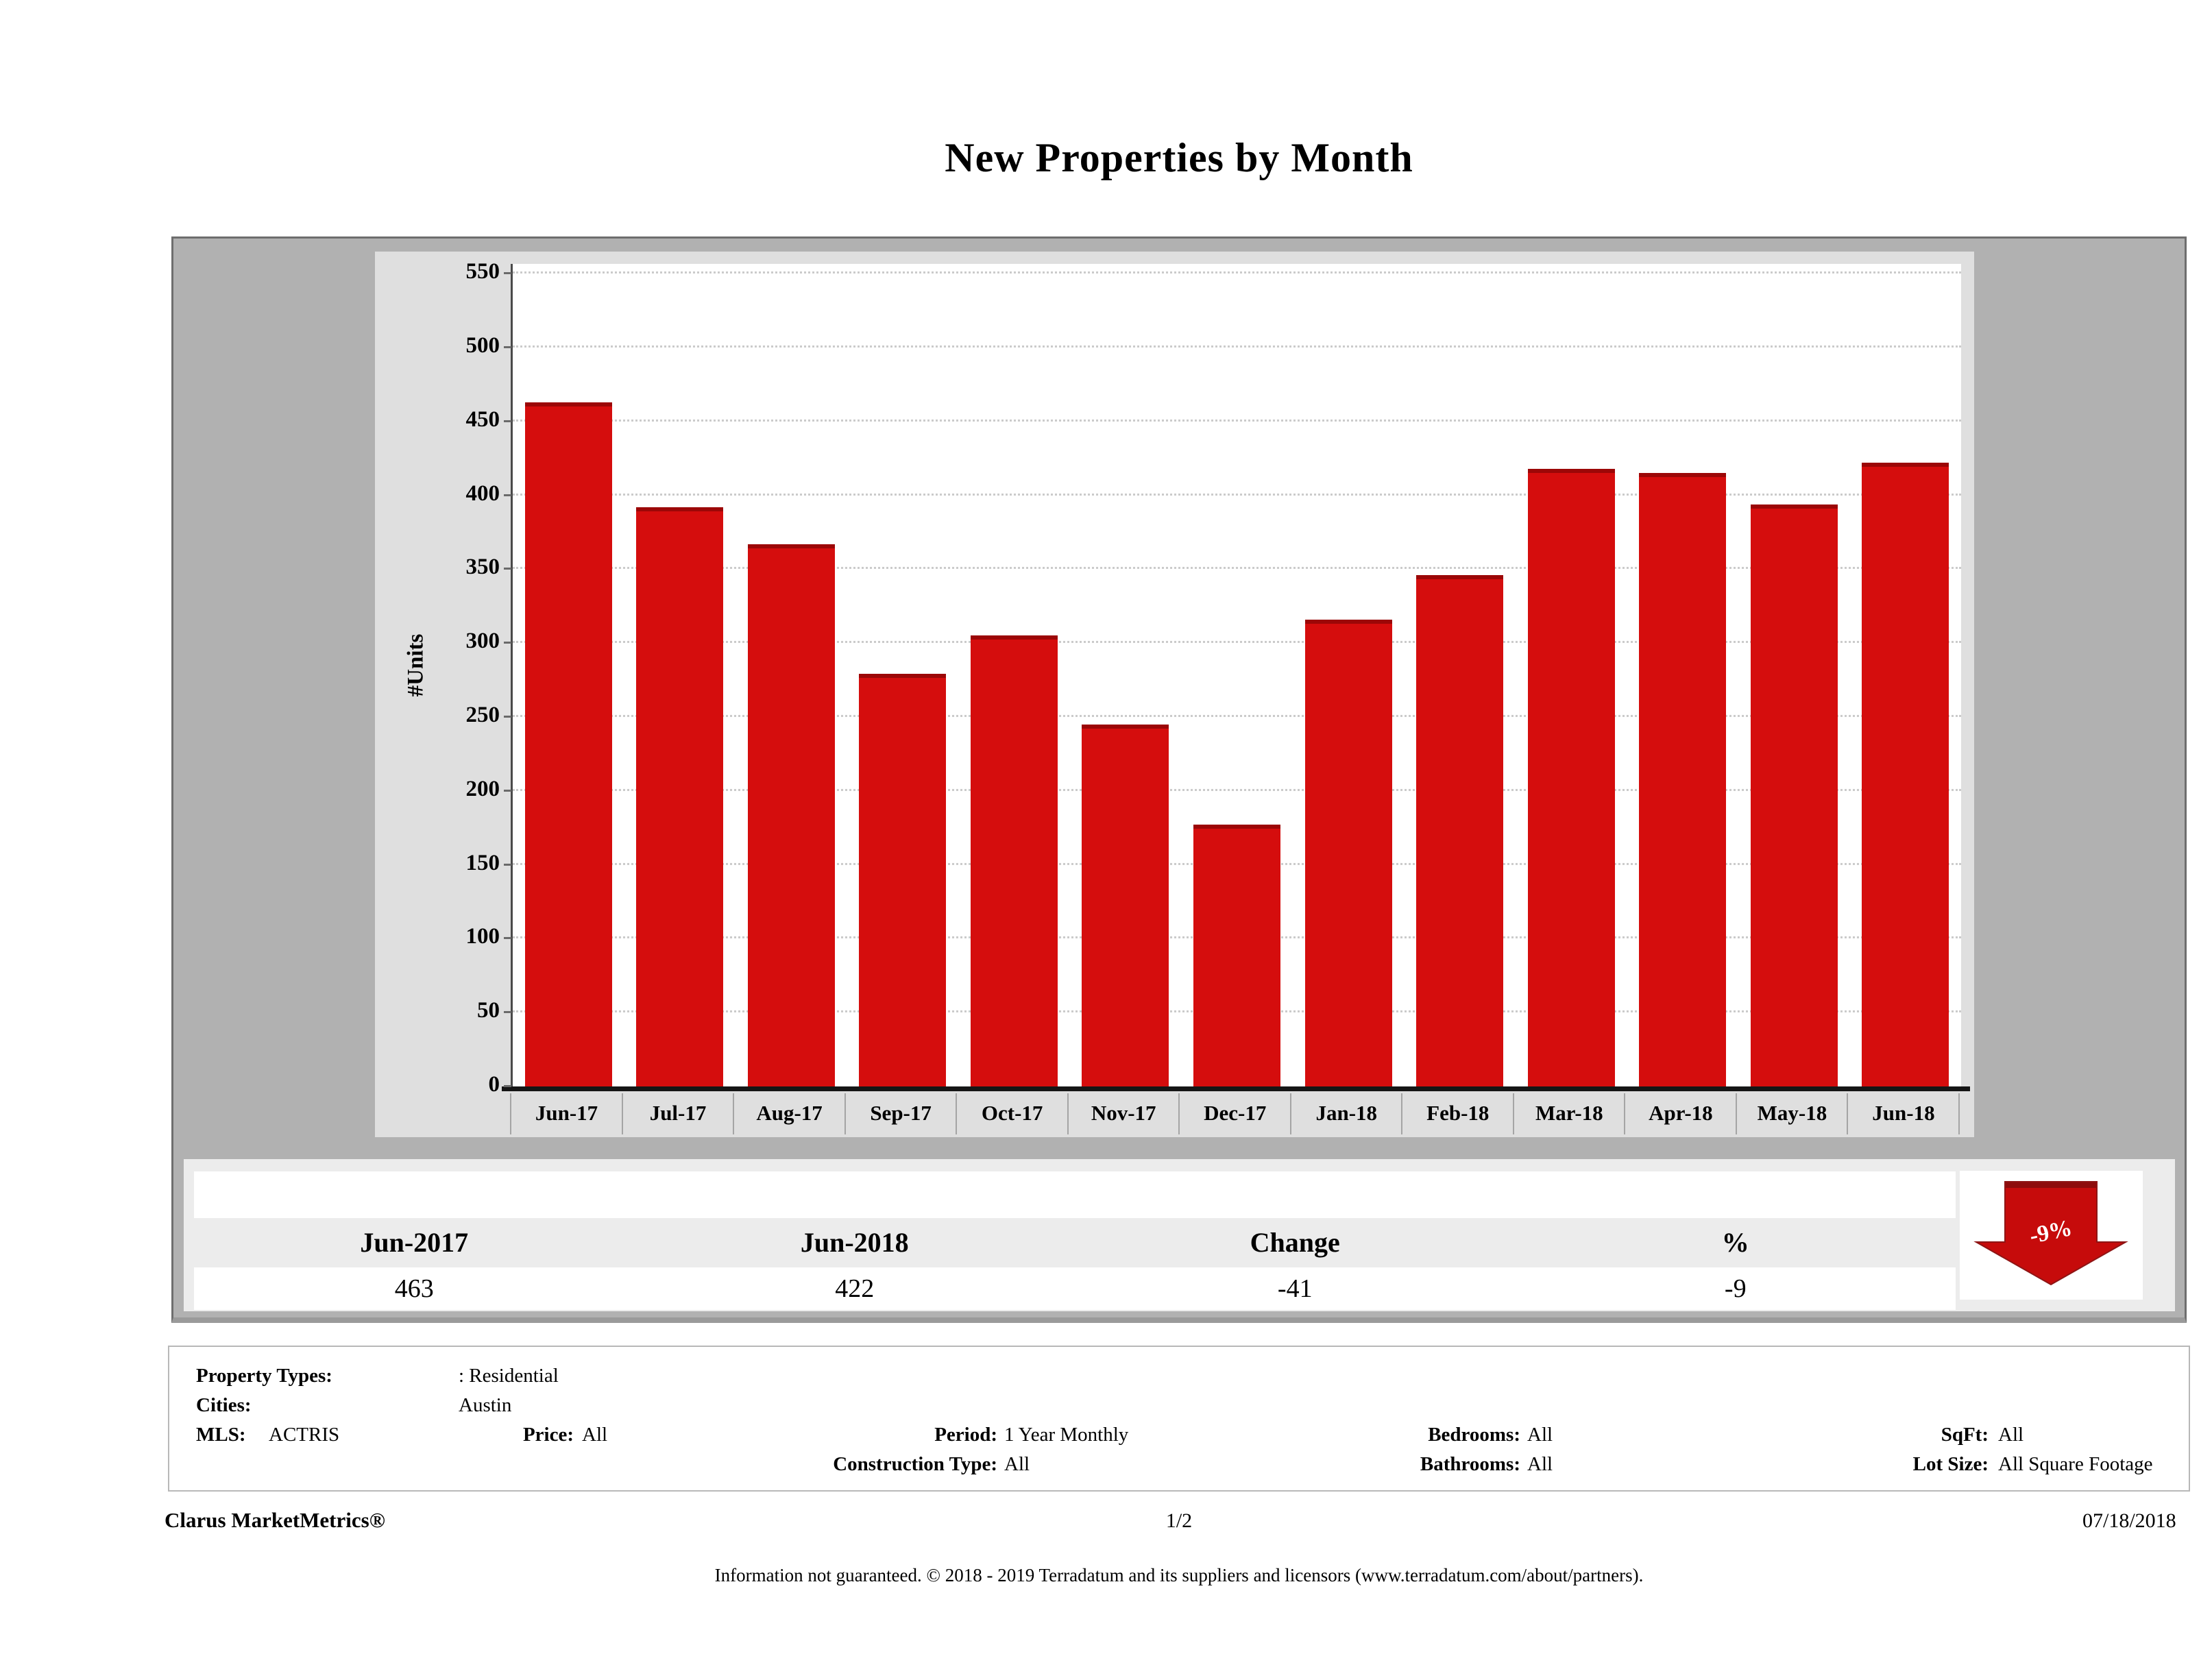  What do you see at coordinates (1474, 1435) in the screenshot?
I see `param-label-bedrooms-: Bedrooms:` at bounding box center [1474, 1435].